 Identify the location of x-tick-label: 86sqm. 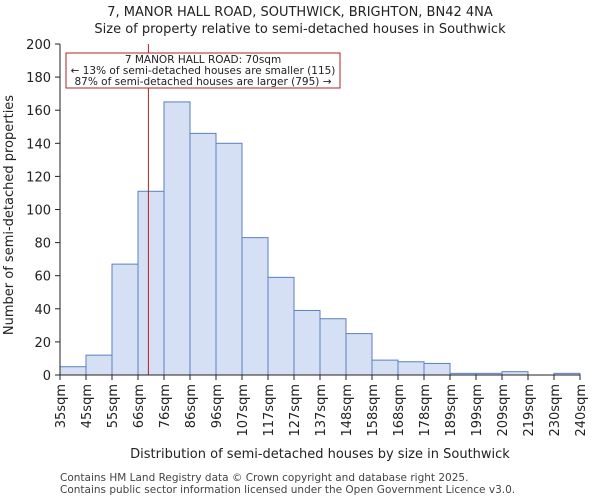
(191, 406).